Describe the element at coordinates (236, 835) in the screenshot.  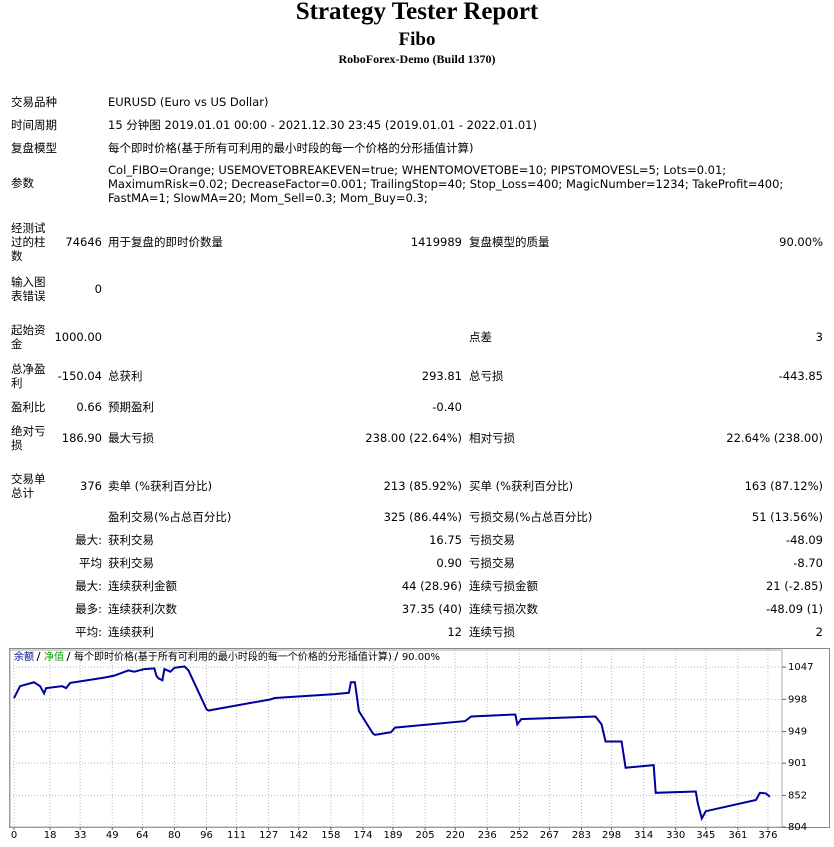
I see `x-tick-label: 111` at that location.